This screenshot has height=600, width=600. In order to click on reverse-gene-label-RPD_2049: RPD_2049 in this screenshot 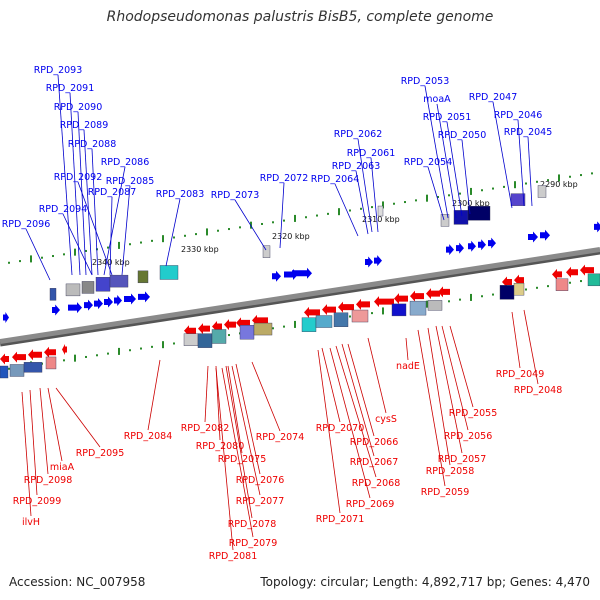, I will do `click(520, 374)`.